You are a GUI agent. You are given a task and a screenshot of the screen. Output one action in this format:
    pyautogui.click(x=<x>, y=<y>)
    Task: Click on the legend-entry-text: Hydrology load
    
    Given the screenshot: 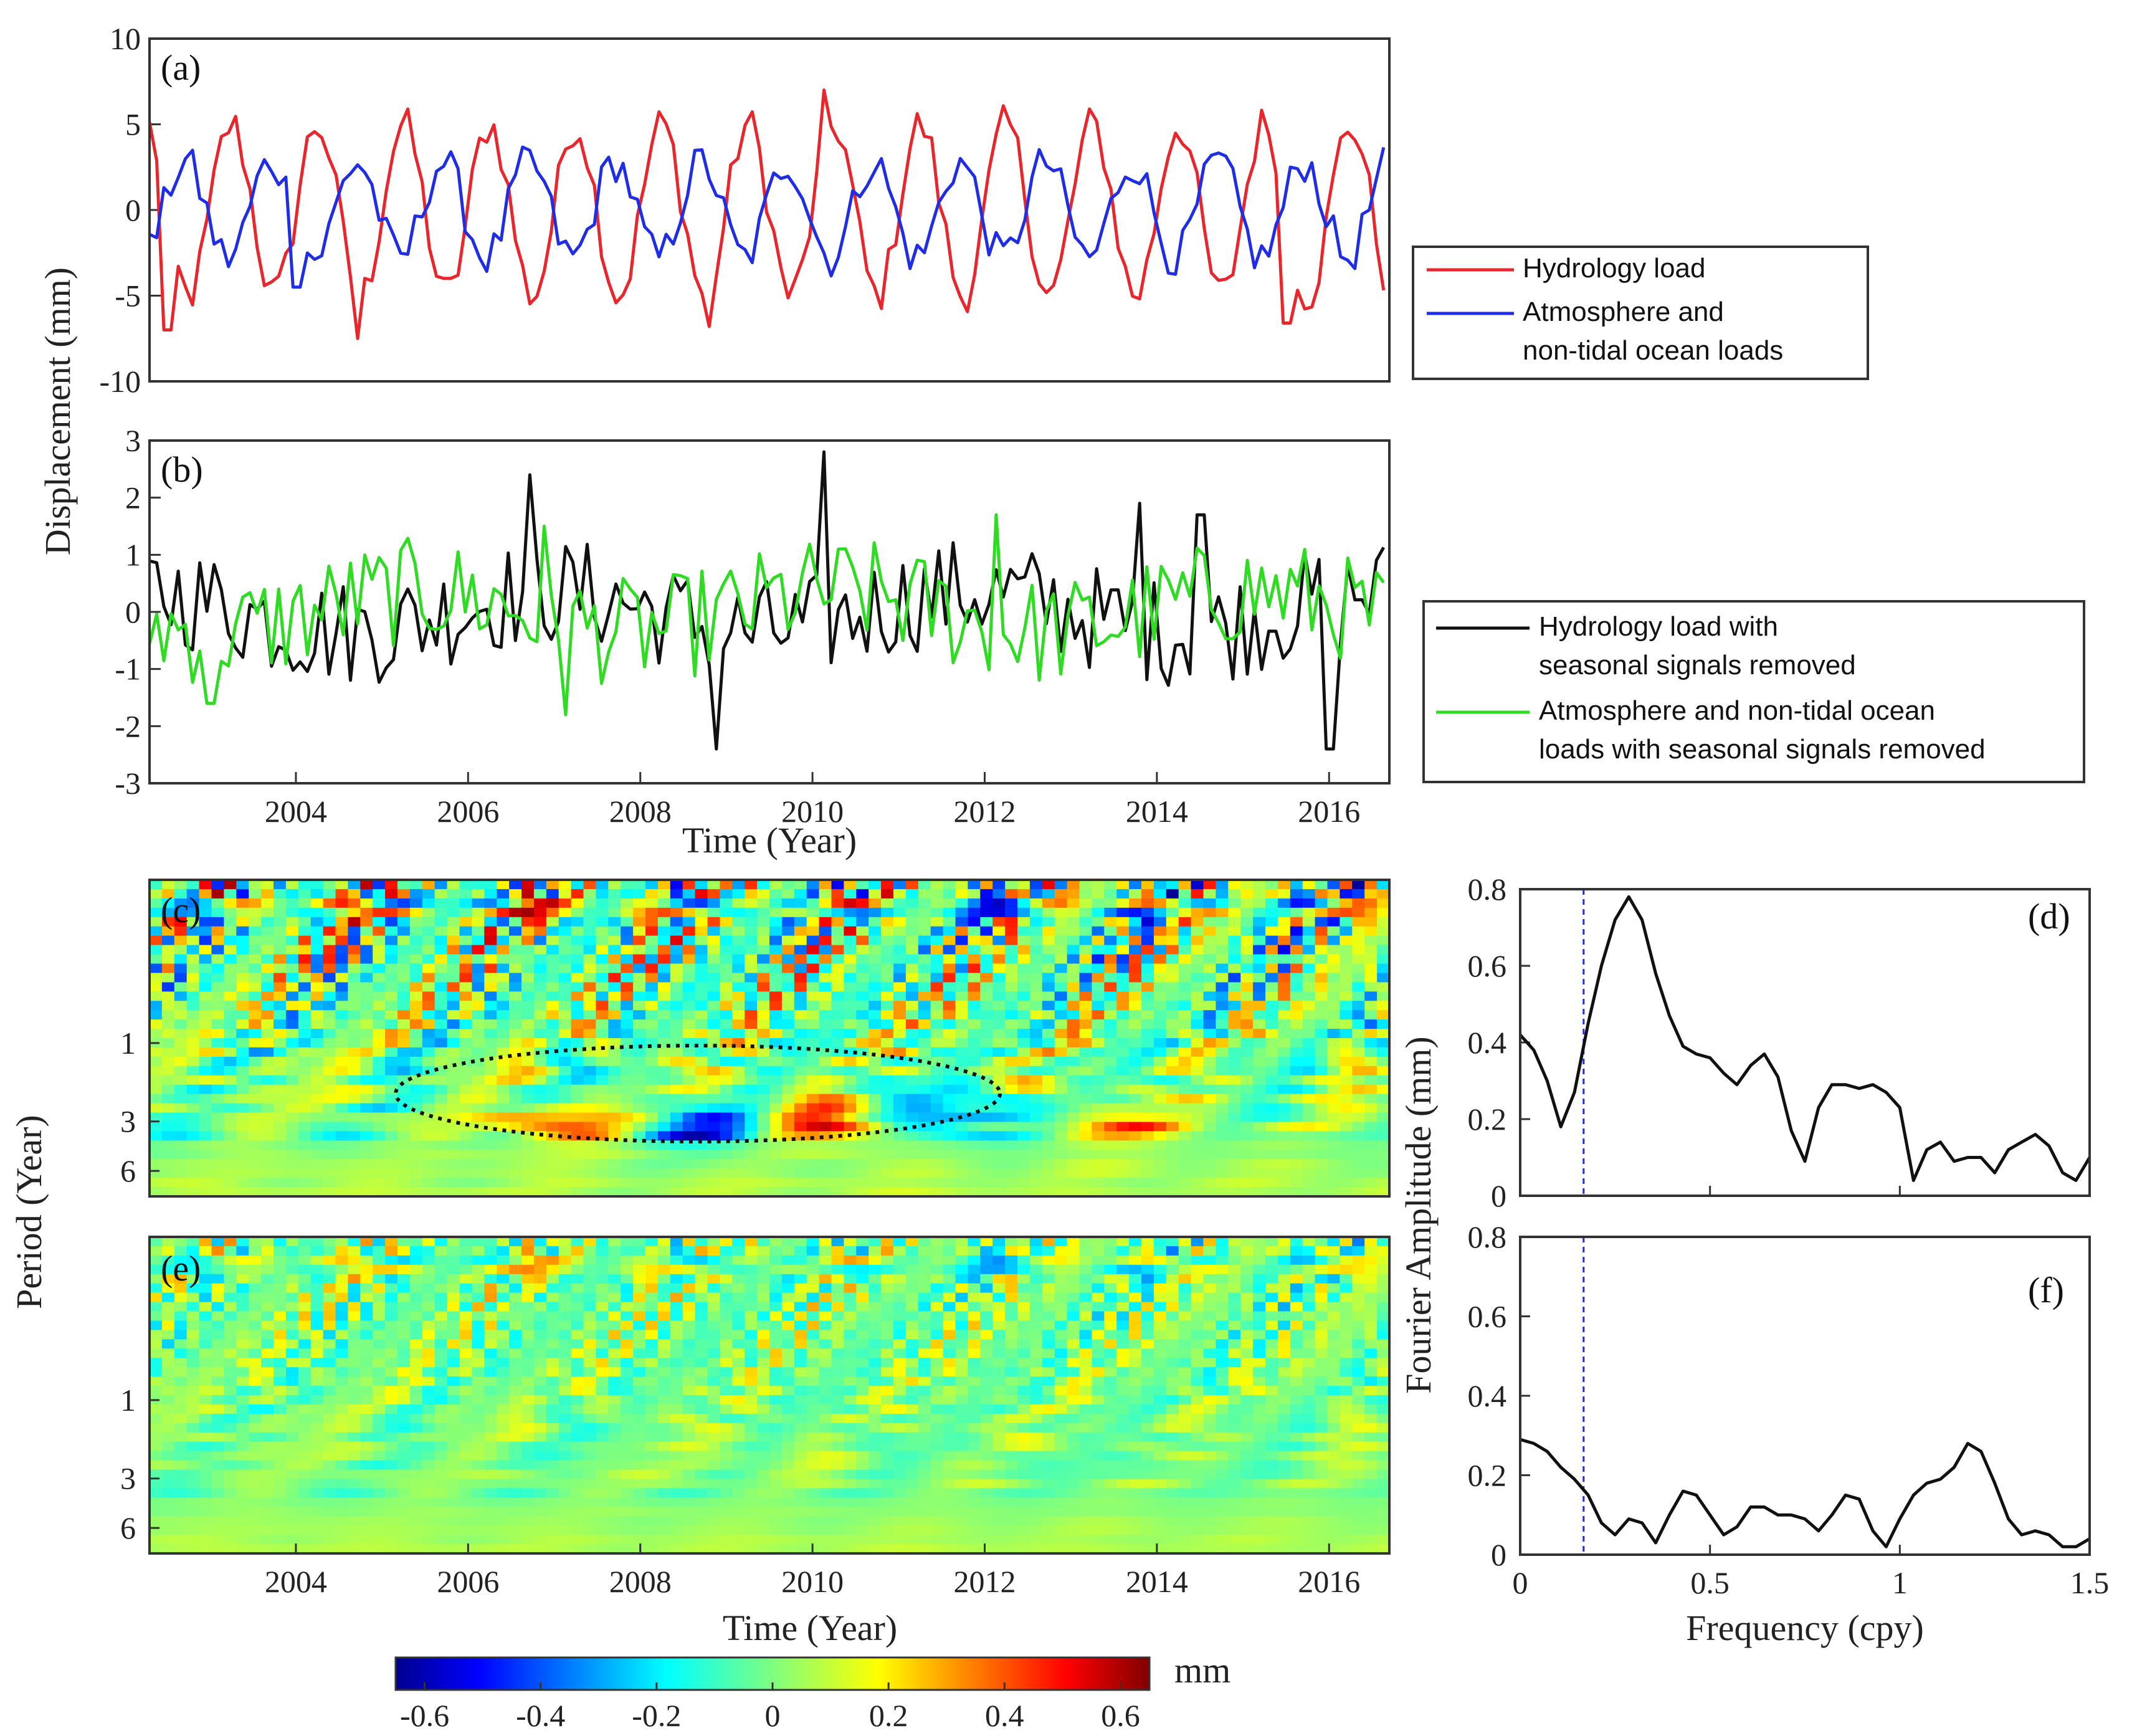 What is the action you would take?
    pyautogui.click(x=1614, y=268)
    